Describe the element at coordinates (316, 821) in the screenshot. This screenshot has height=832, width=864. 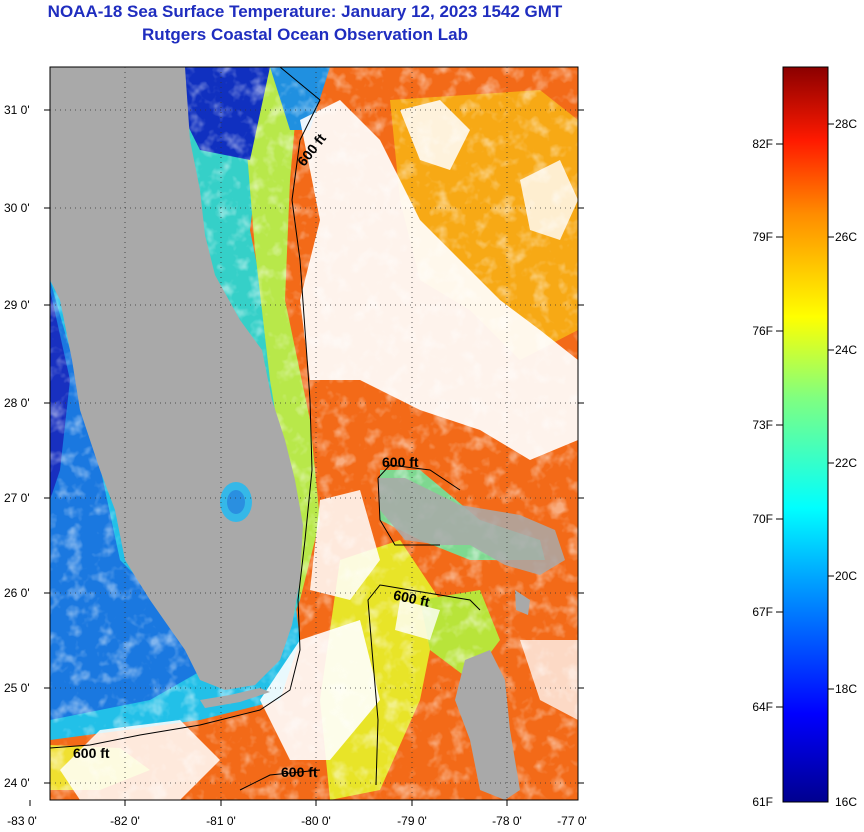
I see `lon-label: -80 0'` at that location.